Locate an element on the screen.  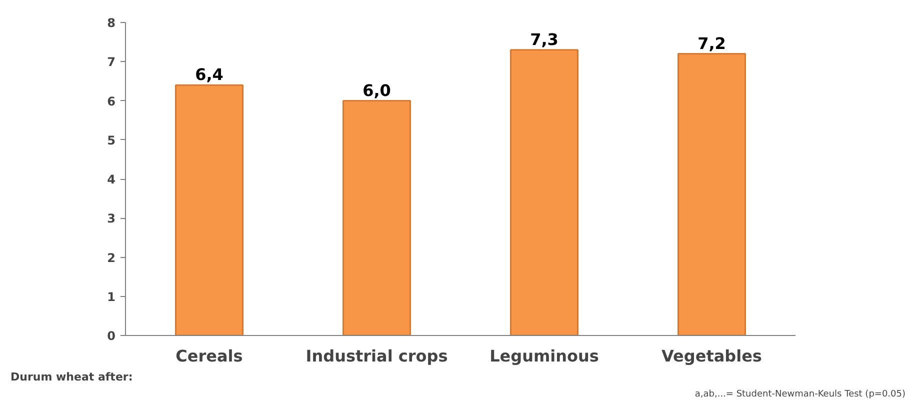
y-tick-label: 1 is located at coordinates (111, 297).